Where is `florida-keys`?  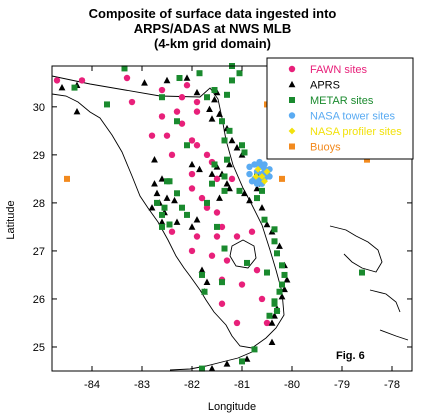 florida-keys is located at coordinates (211, 361).